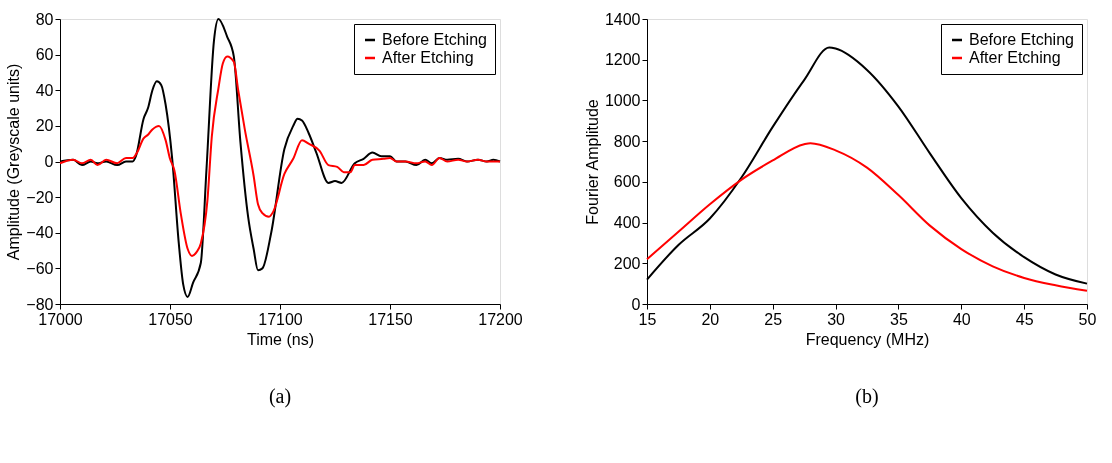 This screenshot has width=1112, height=463. I want to click on y-tick-label: 1000, so click(622, 100).